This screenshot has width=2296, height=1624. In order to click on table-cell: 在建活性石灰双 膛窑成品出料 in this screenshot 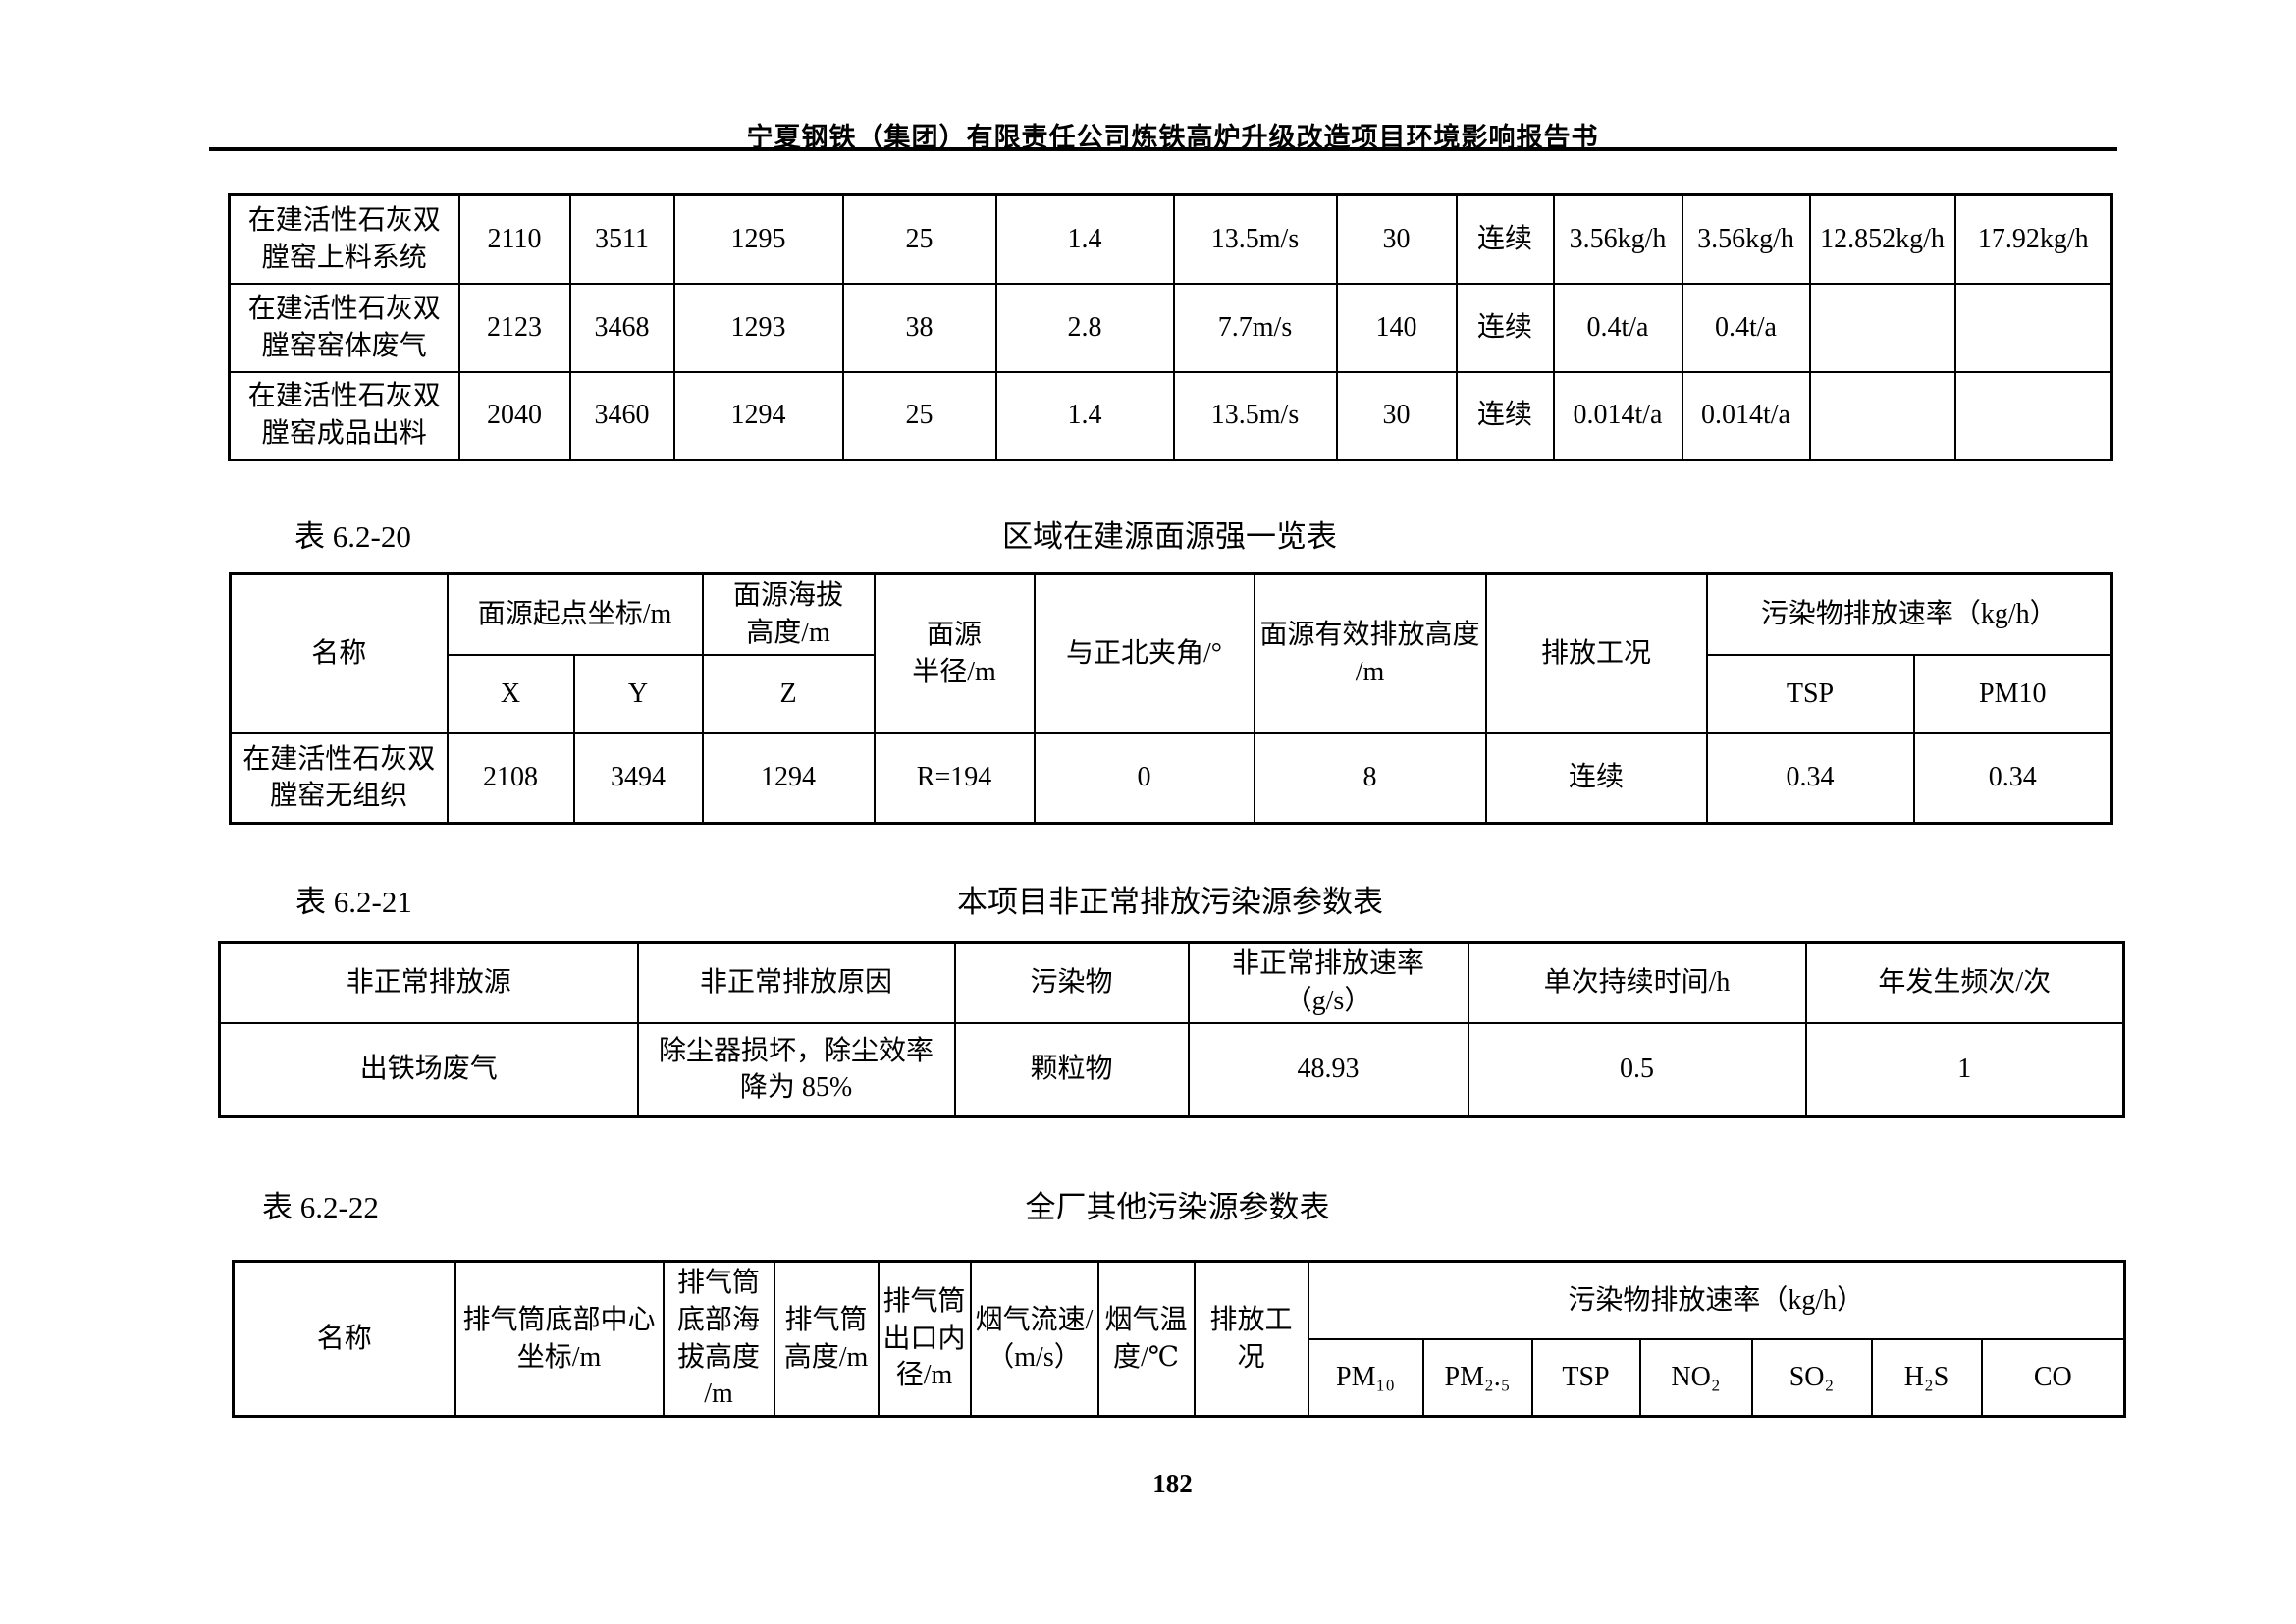, I will do `click(344, 415)`.